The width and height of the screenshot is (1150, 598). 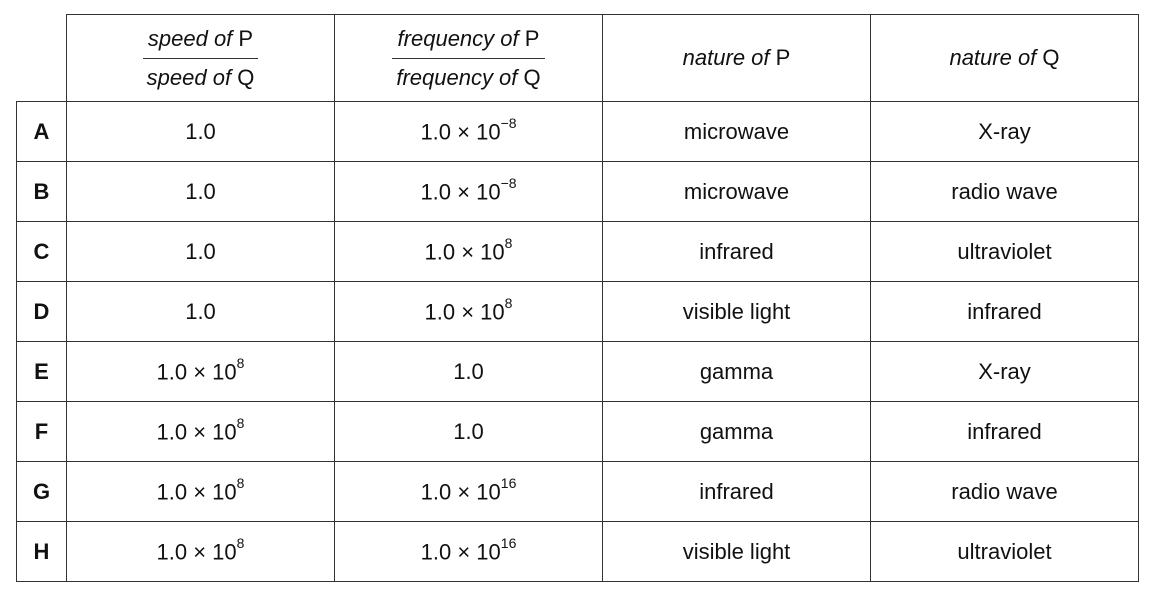 What do you see at coordinates (41, 251) in the screenshot?
I see `row-label: C` at bounding box center [41, 251].